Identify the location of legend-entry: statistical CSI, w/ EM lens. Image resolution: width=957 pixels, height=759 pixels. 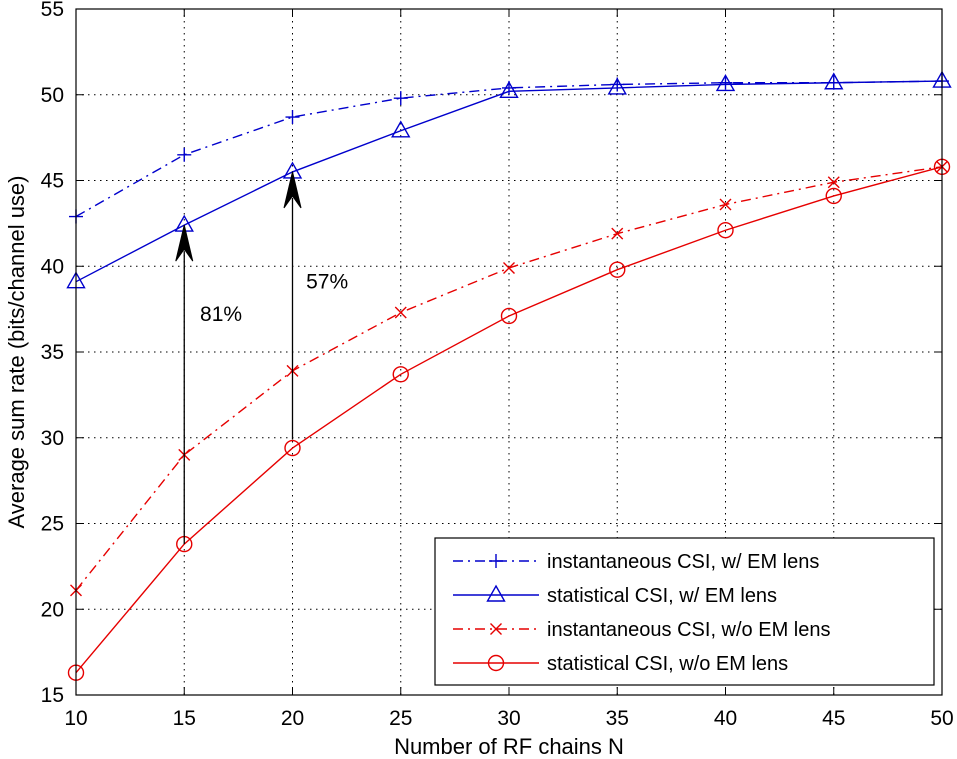
(615, 595).